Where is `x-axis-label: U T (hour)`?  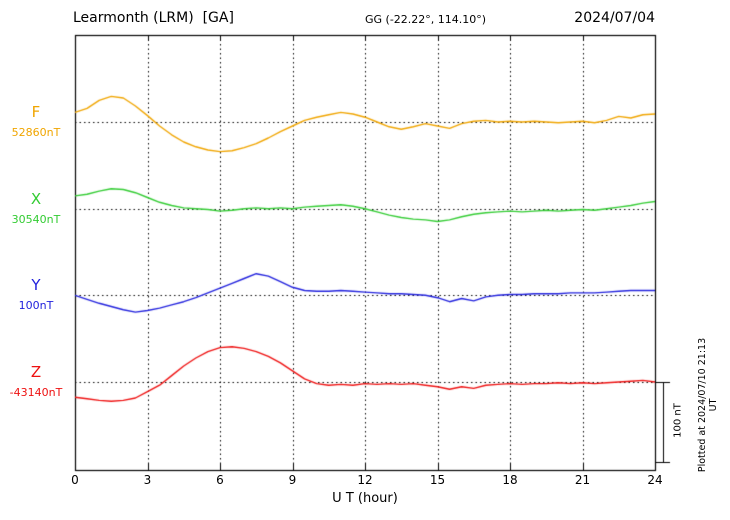 x-axis-label: U T (hour) is located at coordinates (365, 498).